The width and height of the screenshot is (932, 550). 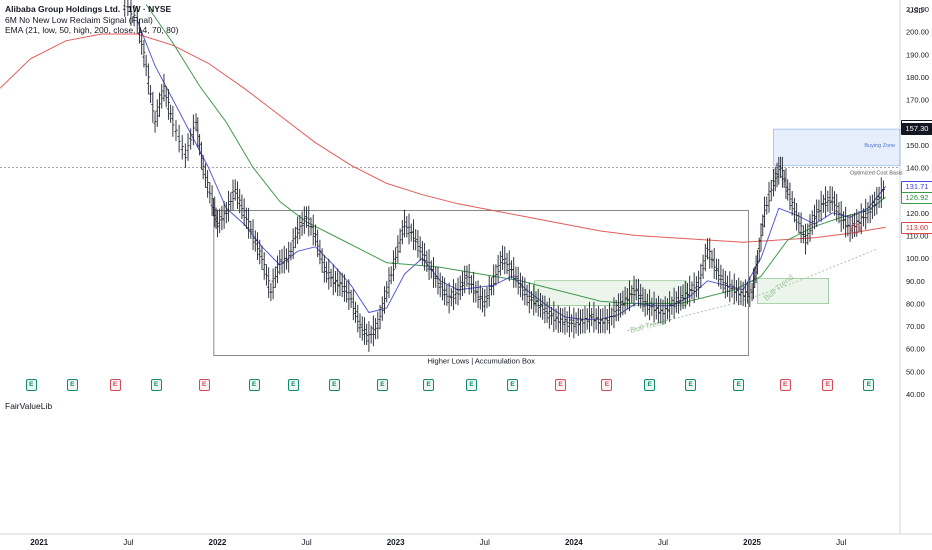 What do you see at coordinates (39, 542) in the screenshot?
I see `x-tick-label: 2021` at bounding box center [39, 542].